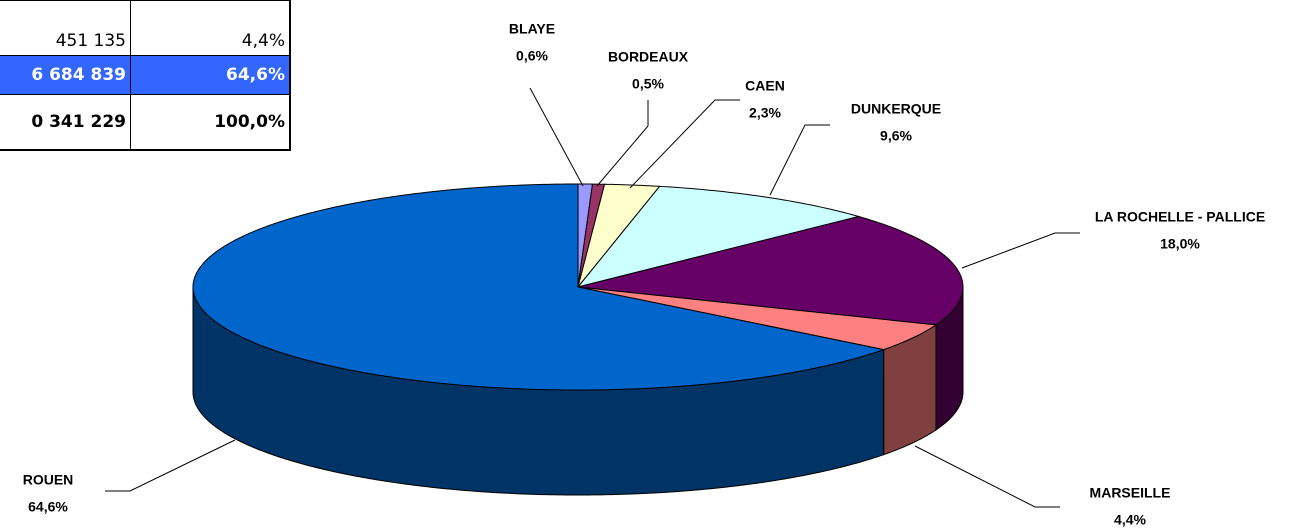 Image resolution: width=1305 pixels, height=530 pixels. Describe the element at coordinates (648, 84) in the screenshot. I see `value-label: 0,5%` at that location.